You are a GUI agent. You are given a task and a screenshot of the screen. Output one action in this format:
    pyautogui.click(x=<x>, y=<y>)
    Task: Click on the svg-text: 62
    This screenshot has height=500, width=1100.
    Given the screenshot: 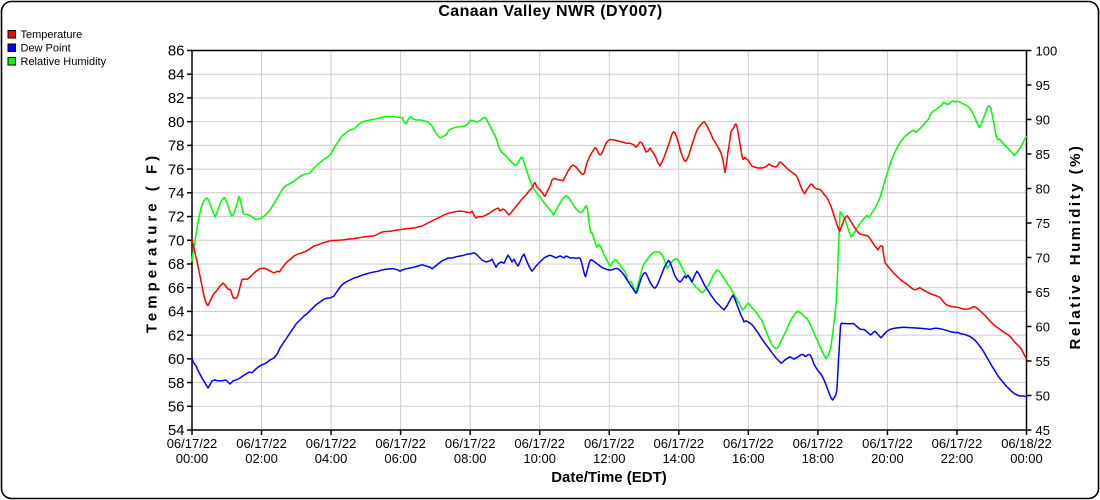 What is the action you would take?
    pyautogui.click(x=176, y=335)
    